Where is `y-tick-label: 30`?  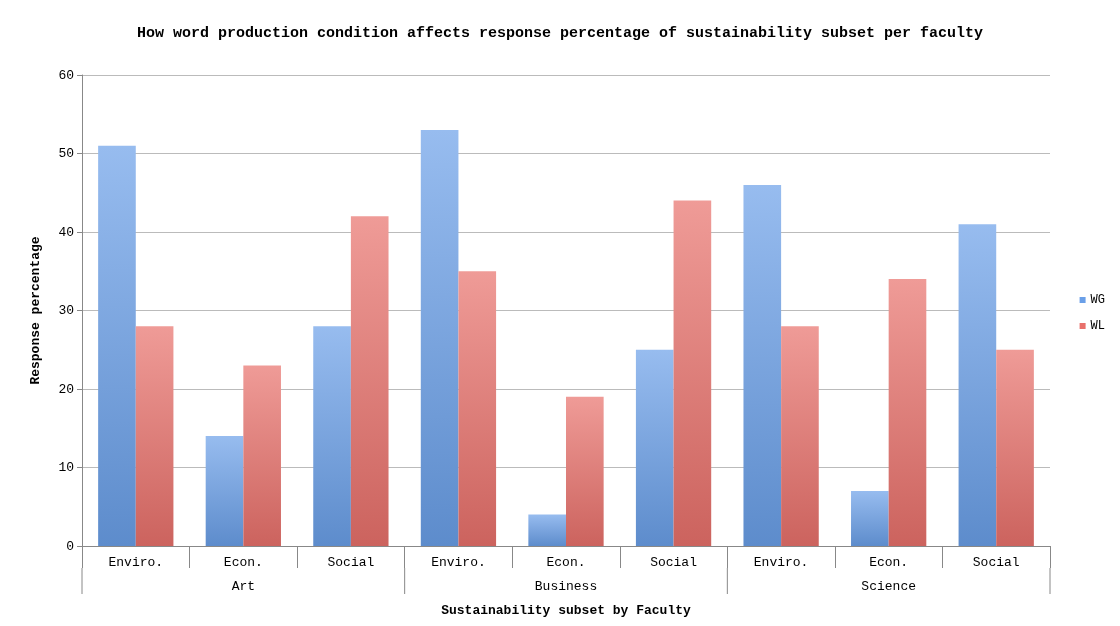 y-tick-label: 30 is located at coordinates (66, 310).